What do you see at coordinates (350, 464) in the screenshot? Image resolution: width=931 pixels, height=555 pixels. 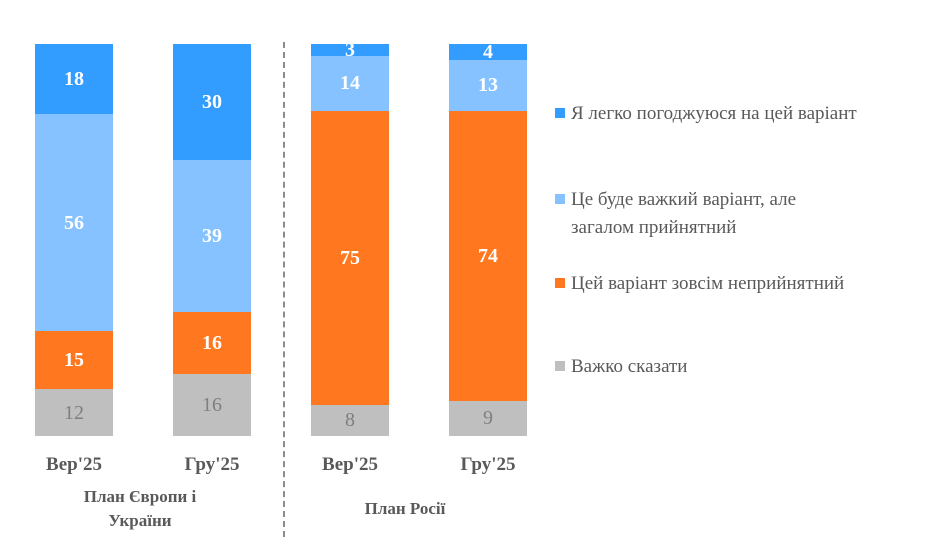 I see `x-label-sep25-russia: Вер'25` at bounding box center [350, 464].